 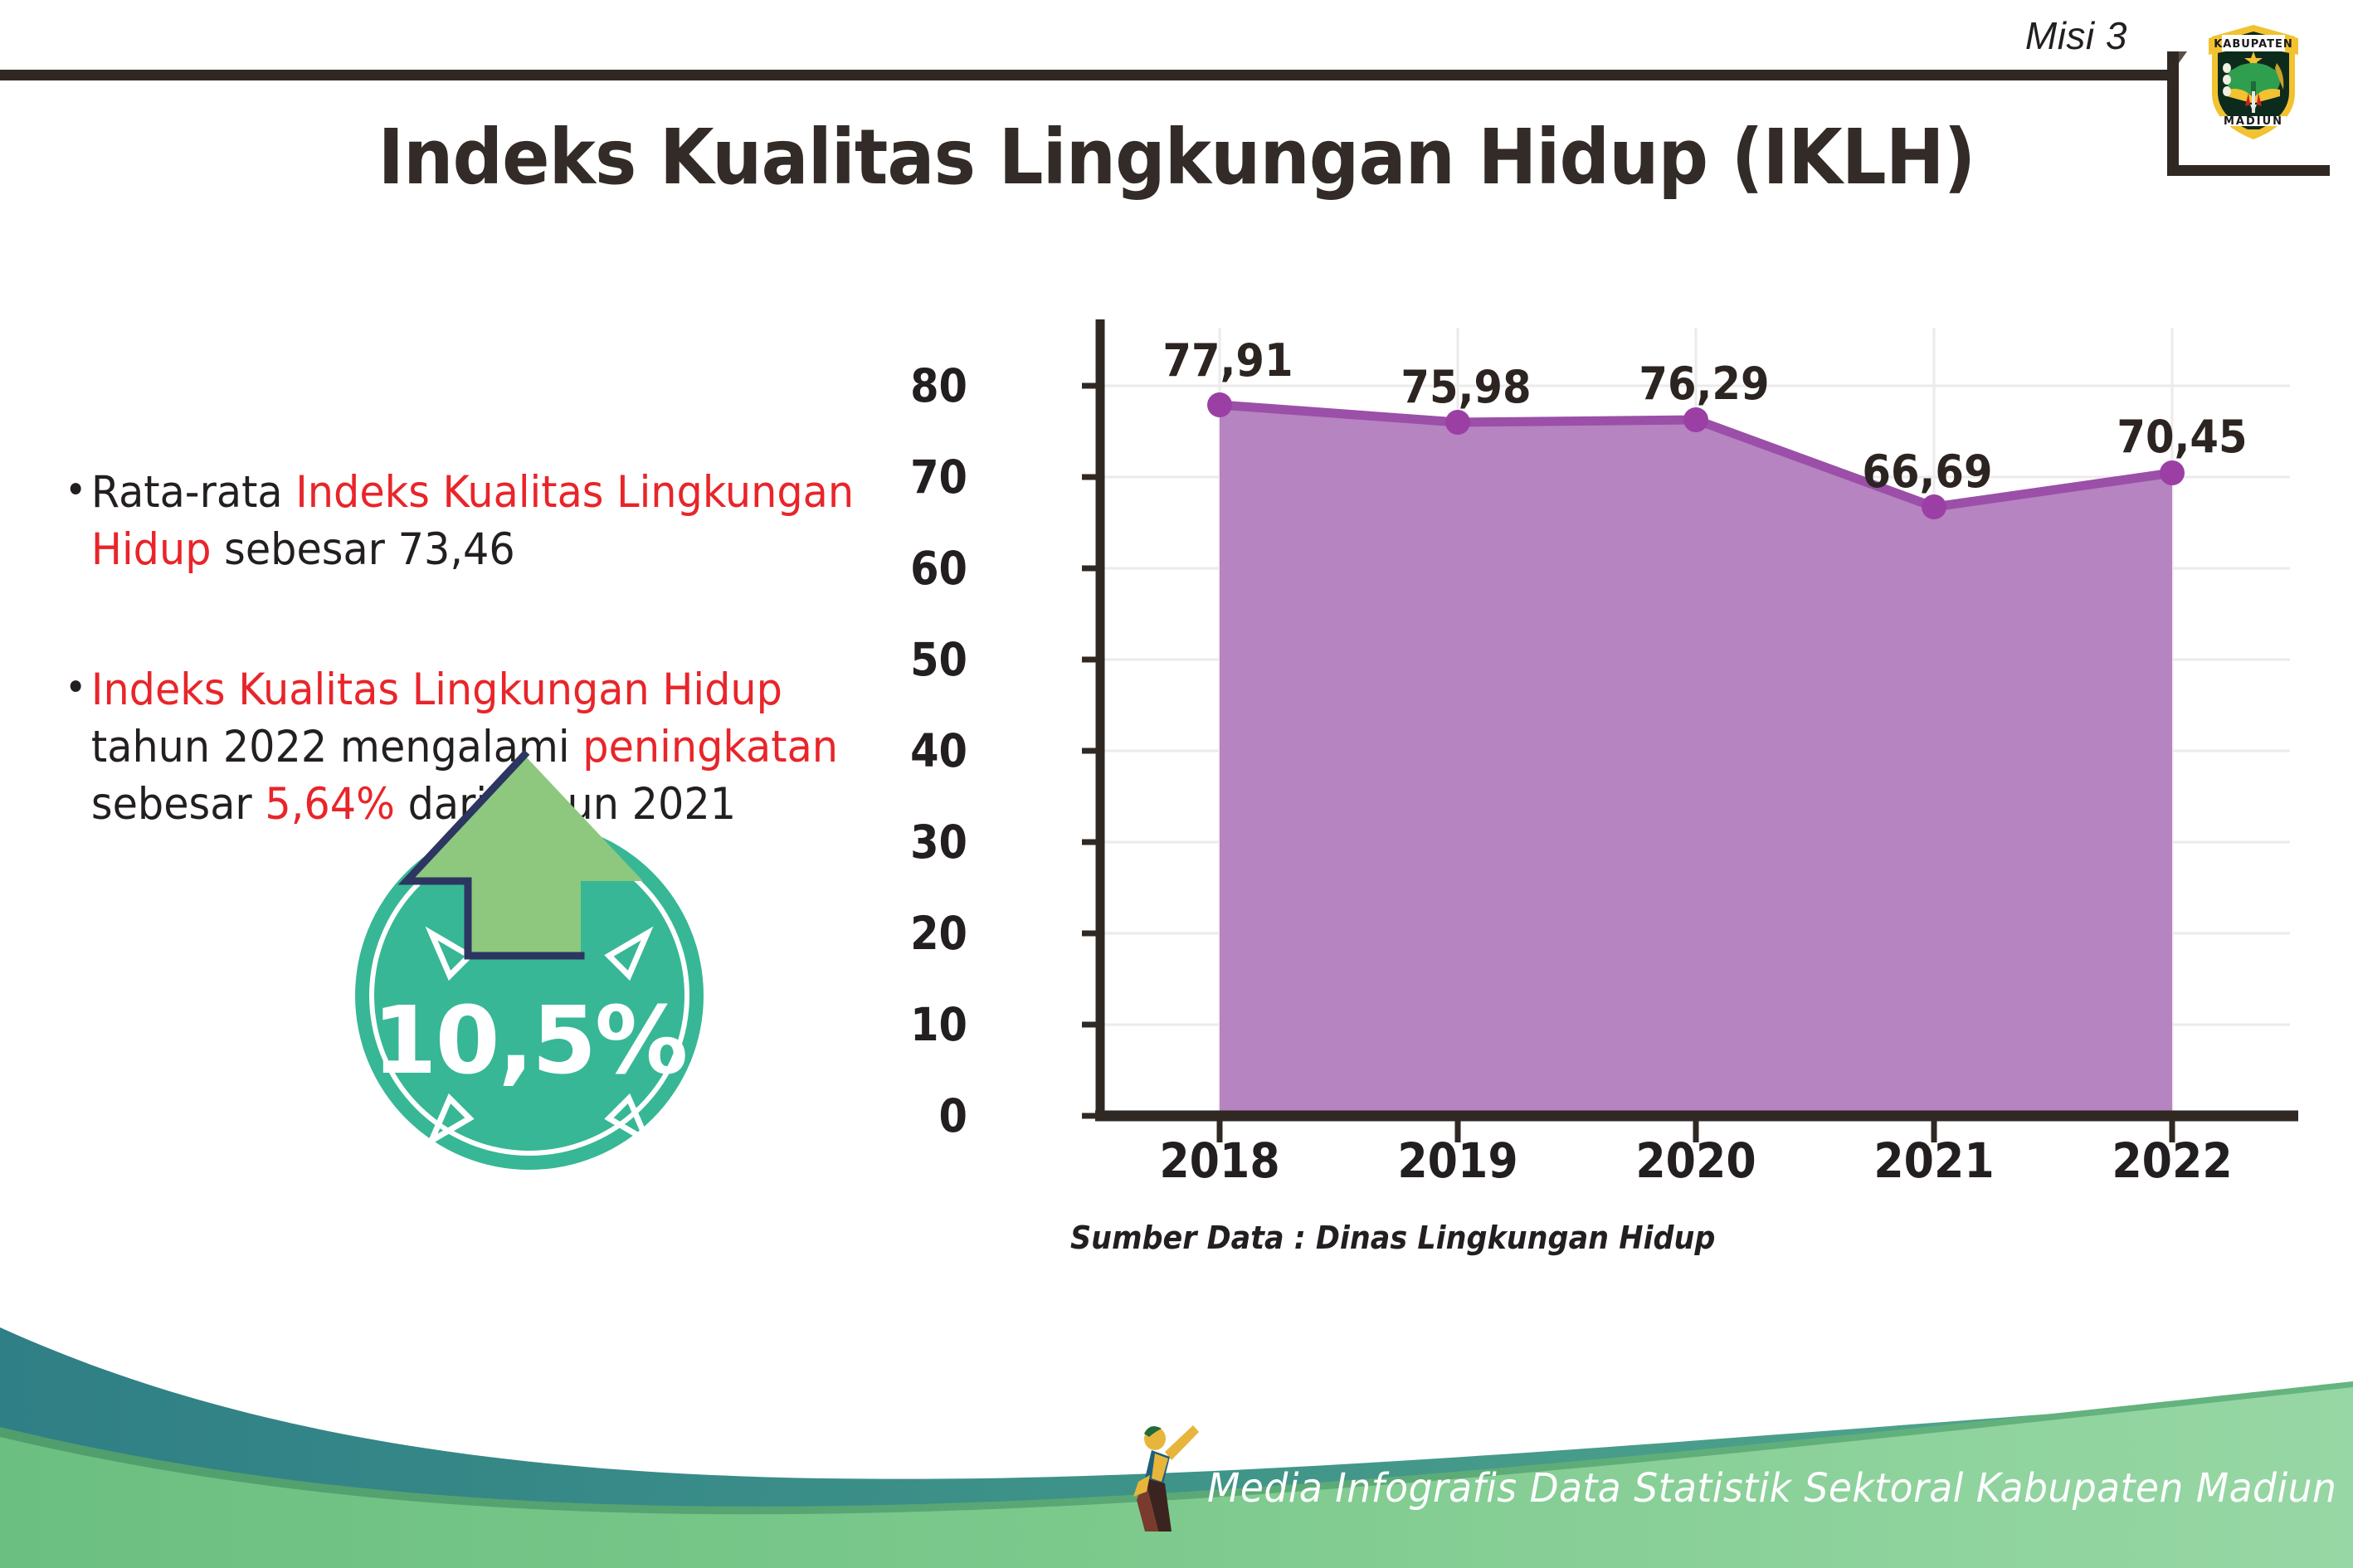 What do you see at coordinates (1704, 384) in the screenshot?
I see `data-label: 76,29` at bounding box center [1704, 384].